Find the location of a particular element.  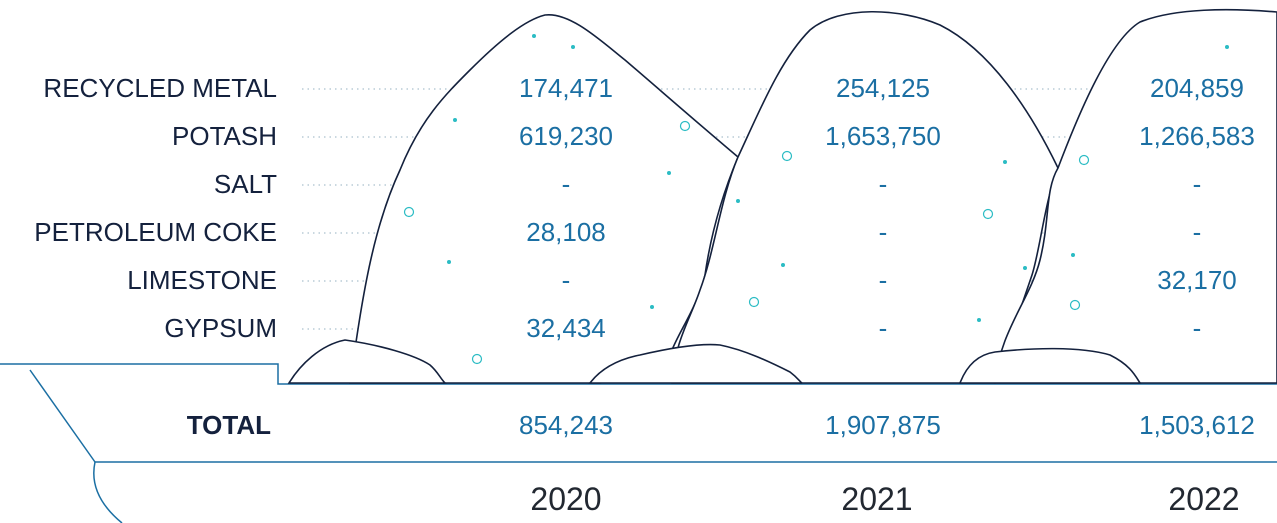

total-label: TOTAL is located at coordinates (228, 425).